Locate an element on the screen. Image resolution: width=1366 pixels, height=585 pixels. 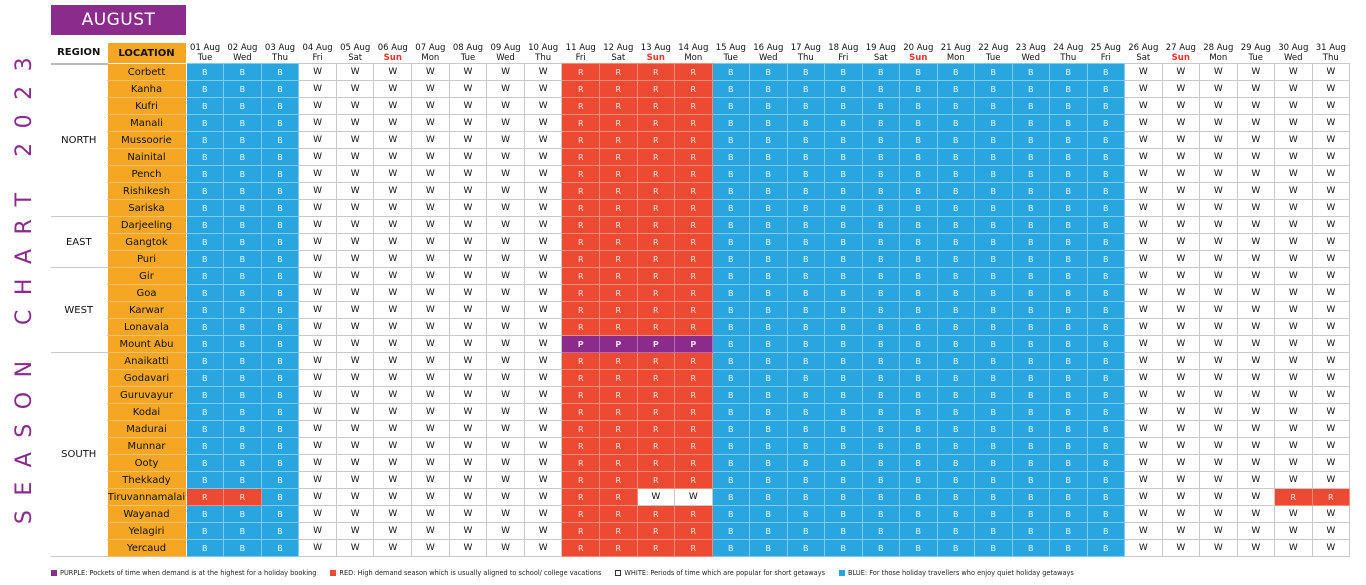
location-label: Munnar is located at coordinates (146, 446).